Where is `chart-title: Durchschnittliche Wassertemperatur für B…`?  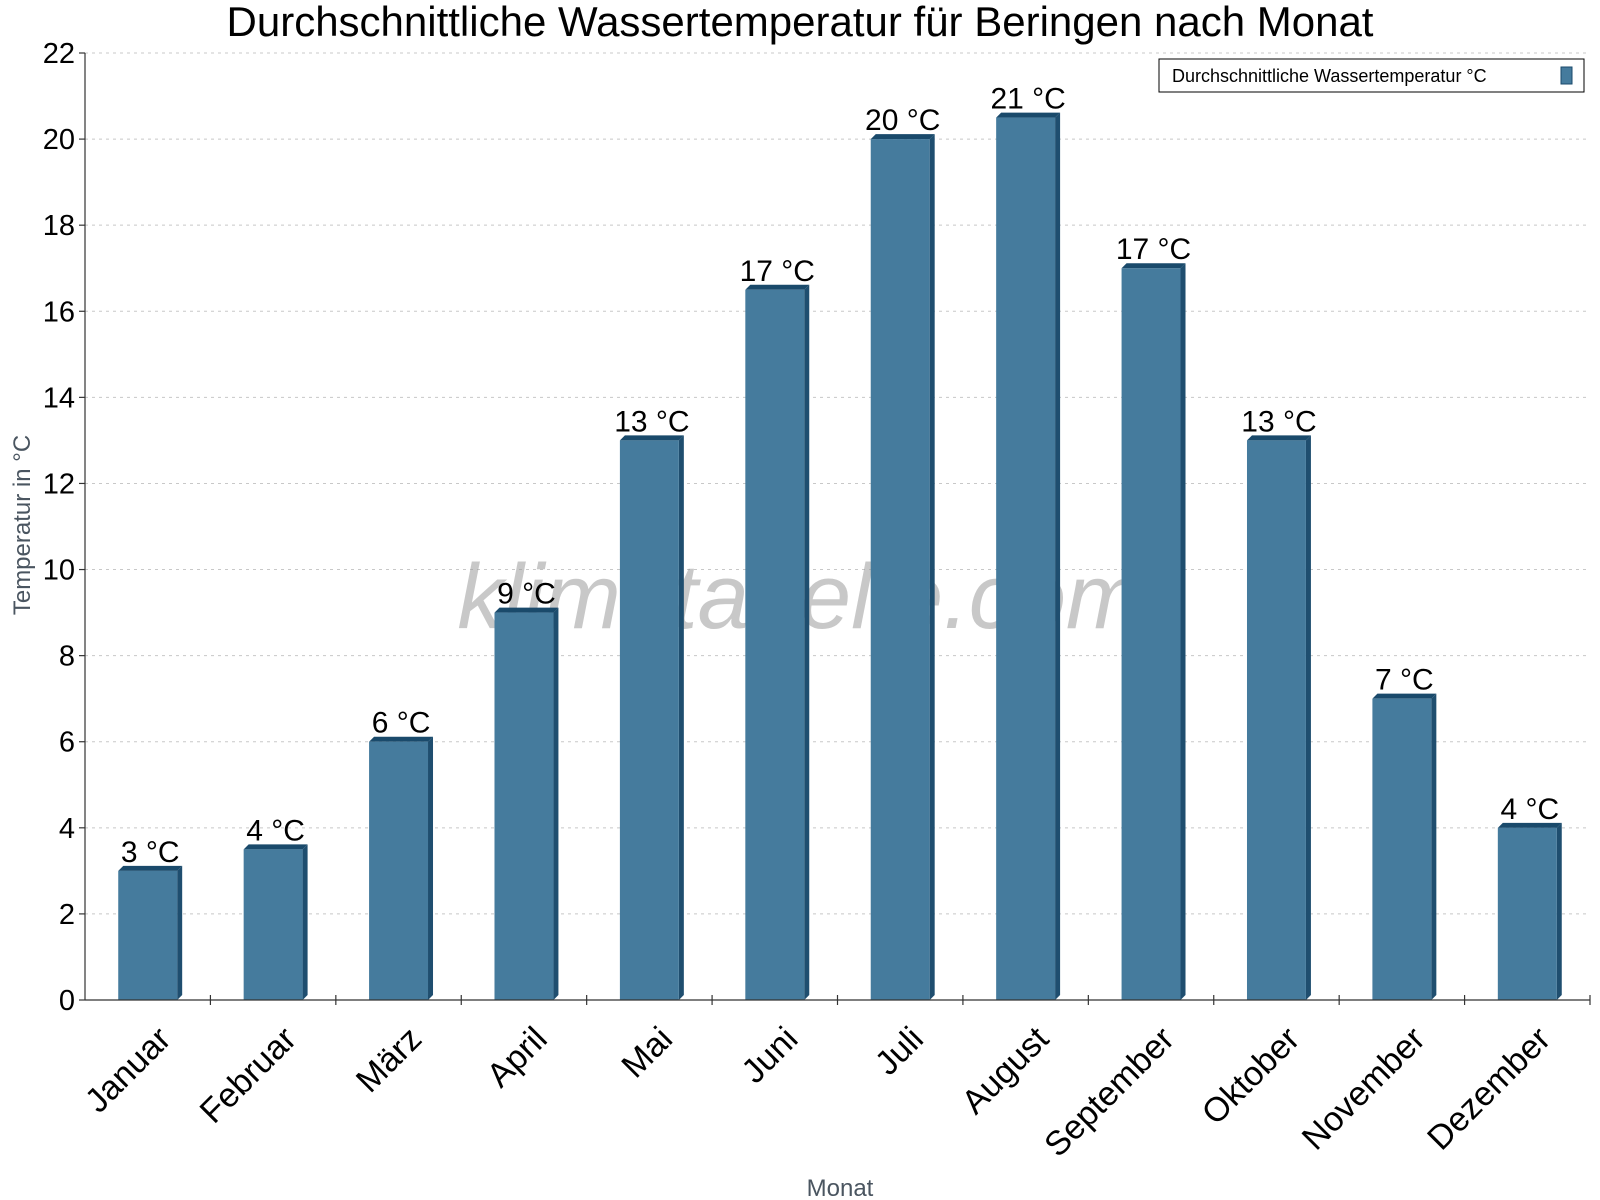 chart-title: Durchschnittliche Wassertemperatur für B… is located at coordinates (800, 22).